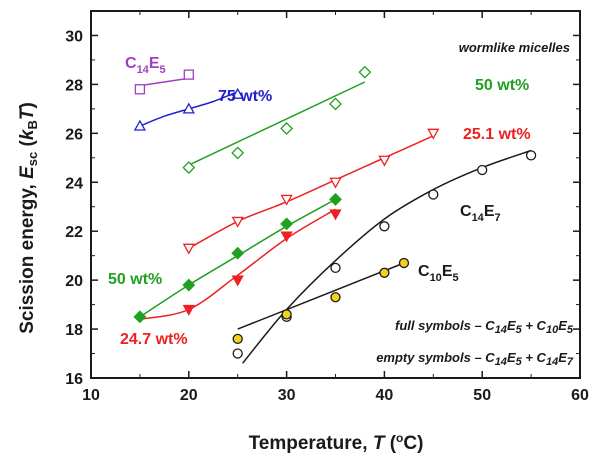 Image resolution: width=597 pixels, height=459 pixels. Describe the element at coordinates (480, 213) in the screenshot. I see `label-c14e7: C14E7` at that location.